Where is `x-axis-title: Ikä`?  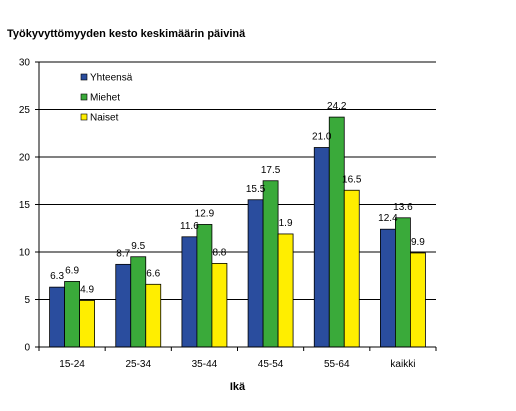
x-axis-title: Ikä is located at coordinates (238, 387).